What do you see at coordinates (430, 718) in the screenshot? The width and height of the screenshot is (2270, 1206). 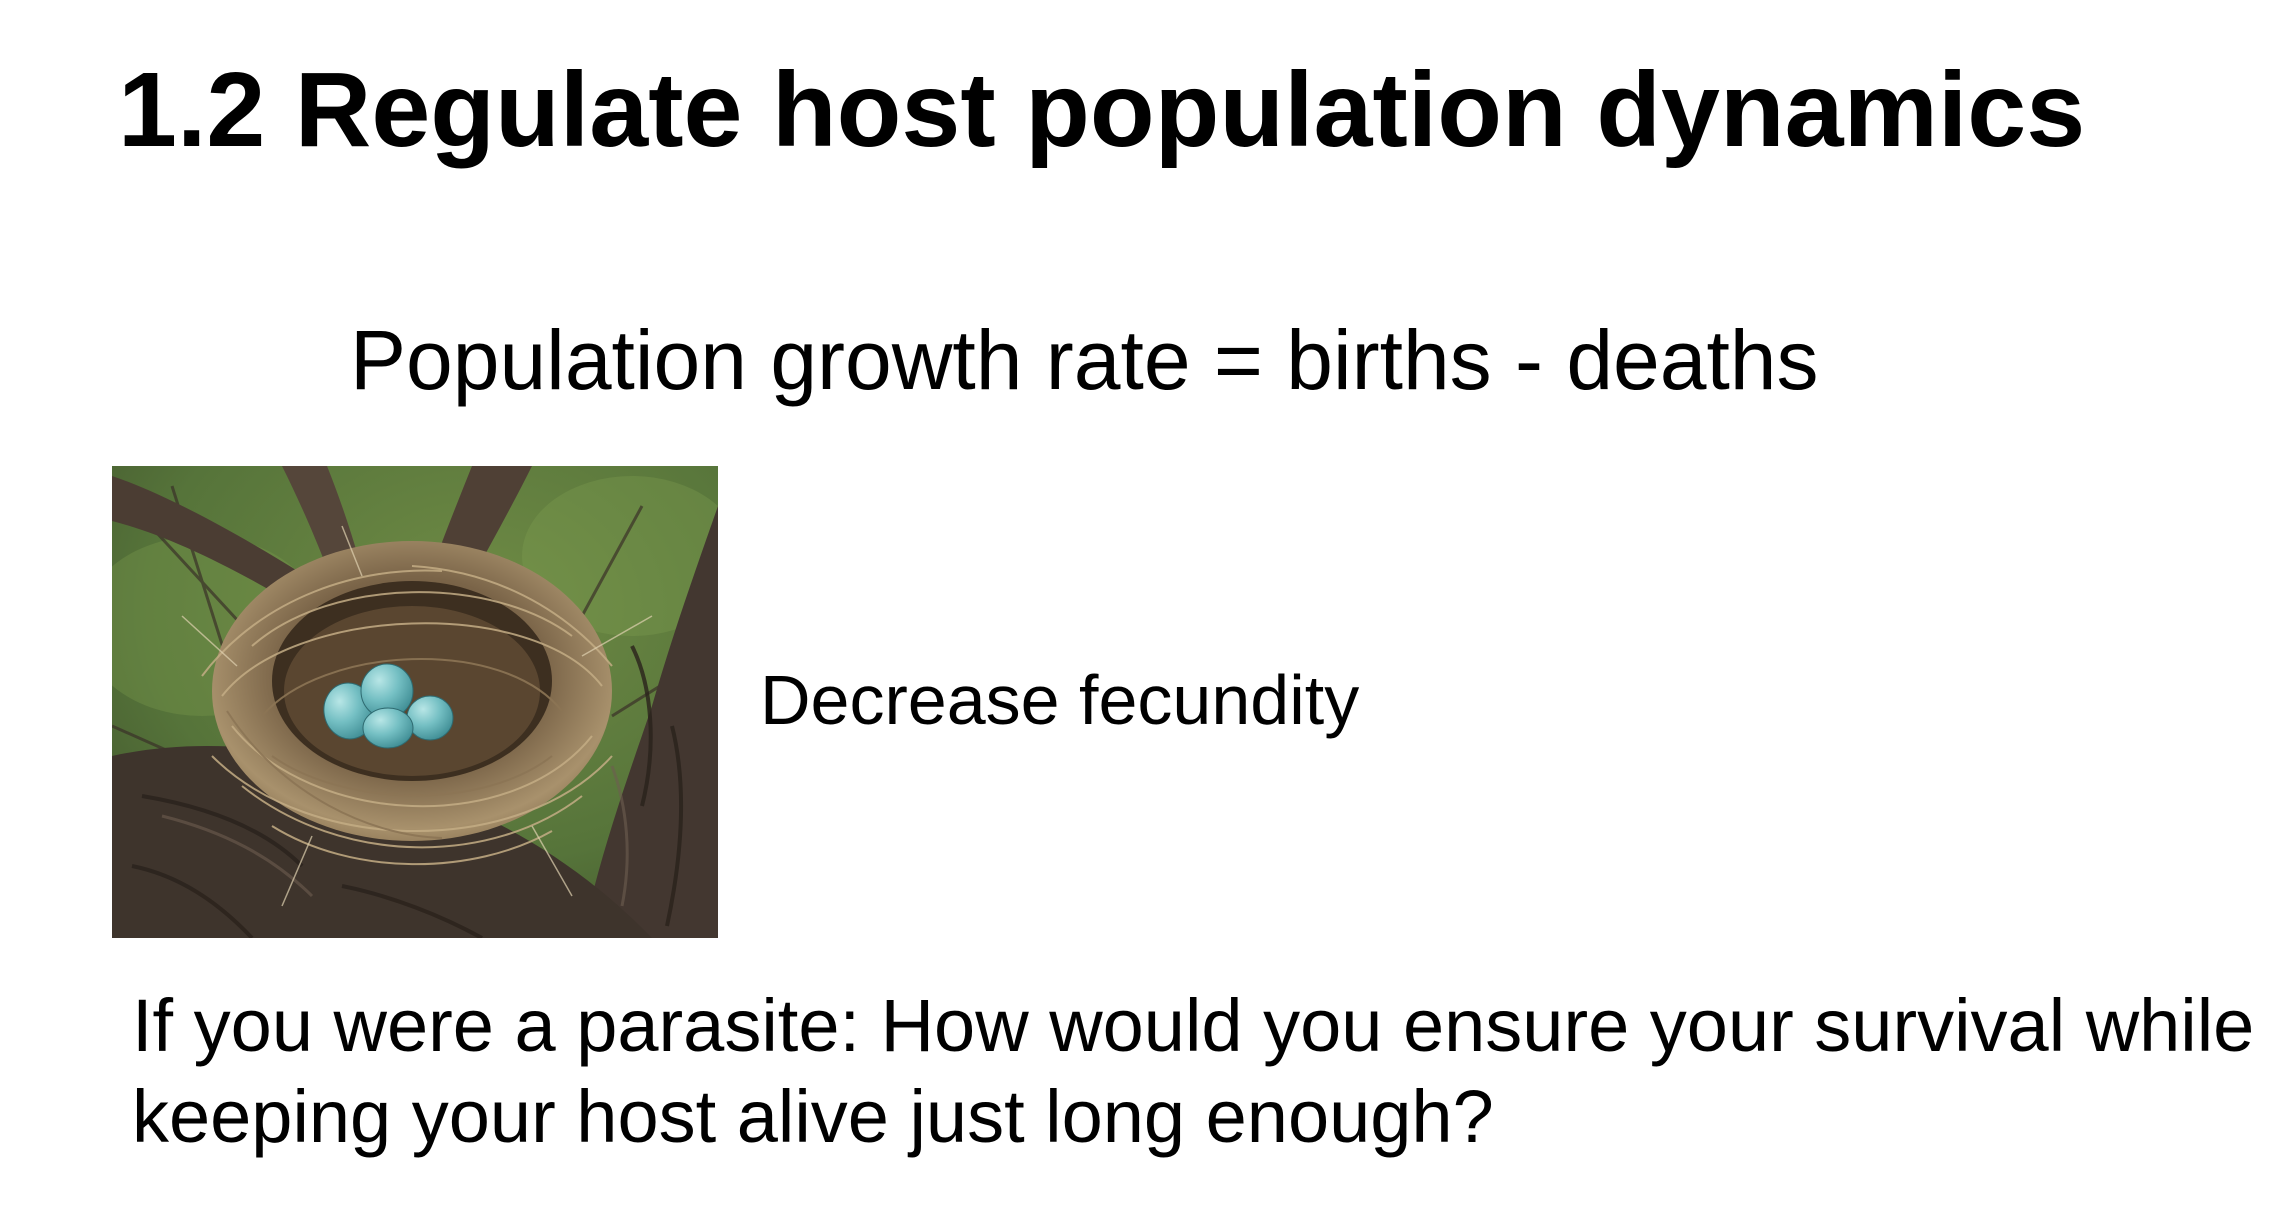 I see `egg-right` at bounding box center [430, 718].